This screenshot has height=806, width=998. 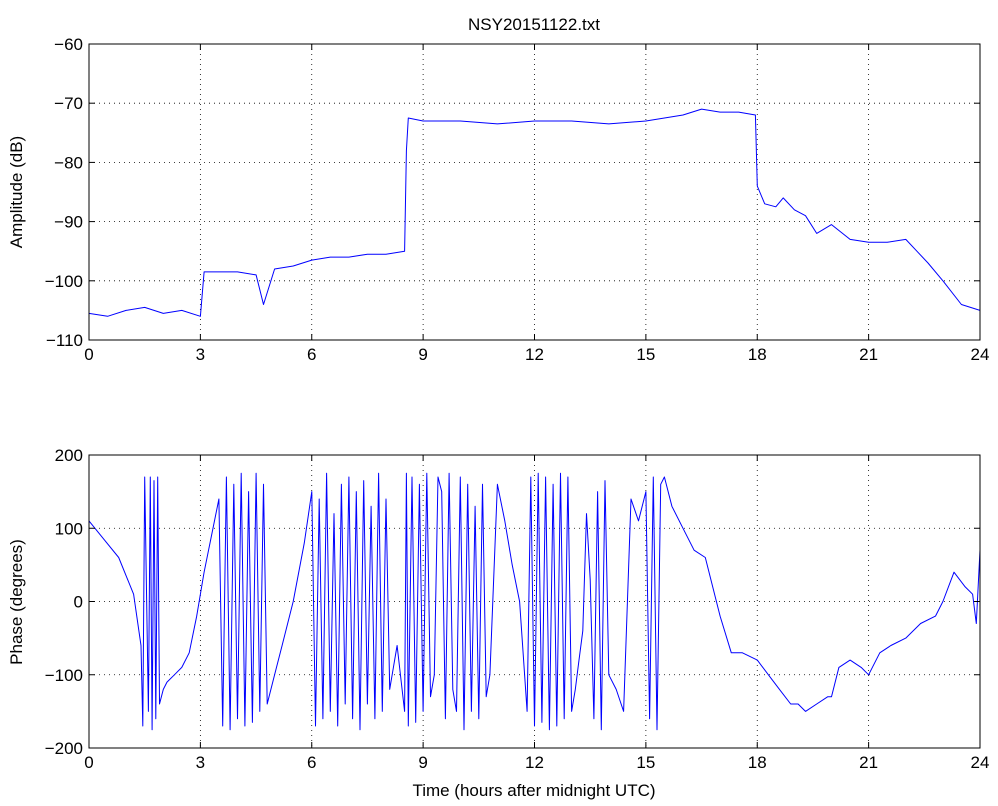 What do you see at coordinates (534, 24) in the screenshot?
I see `figure-title: NSY20151122.txt` at bounding box center [534, 24].